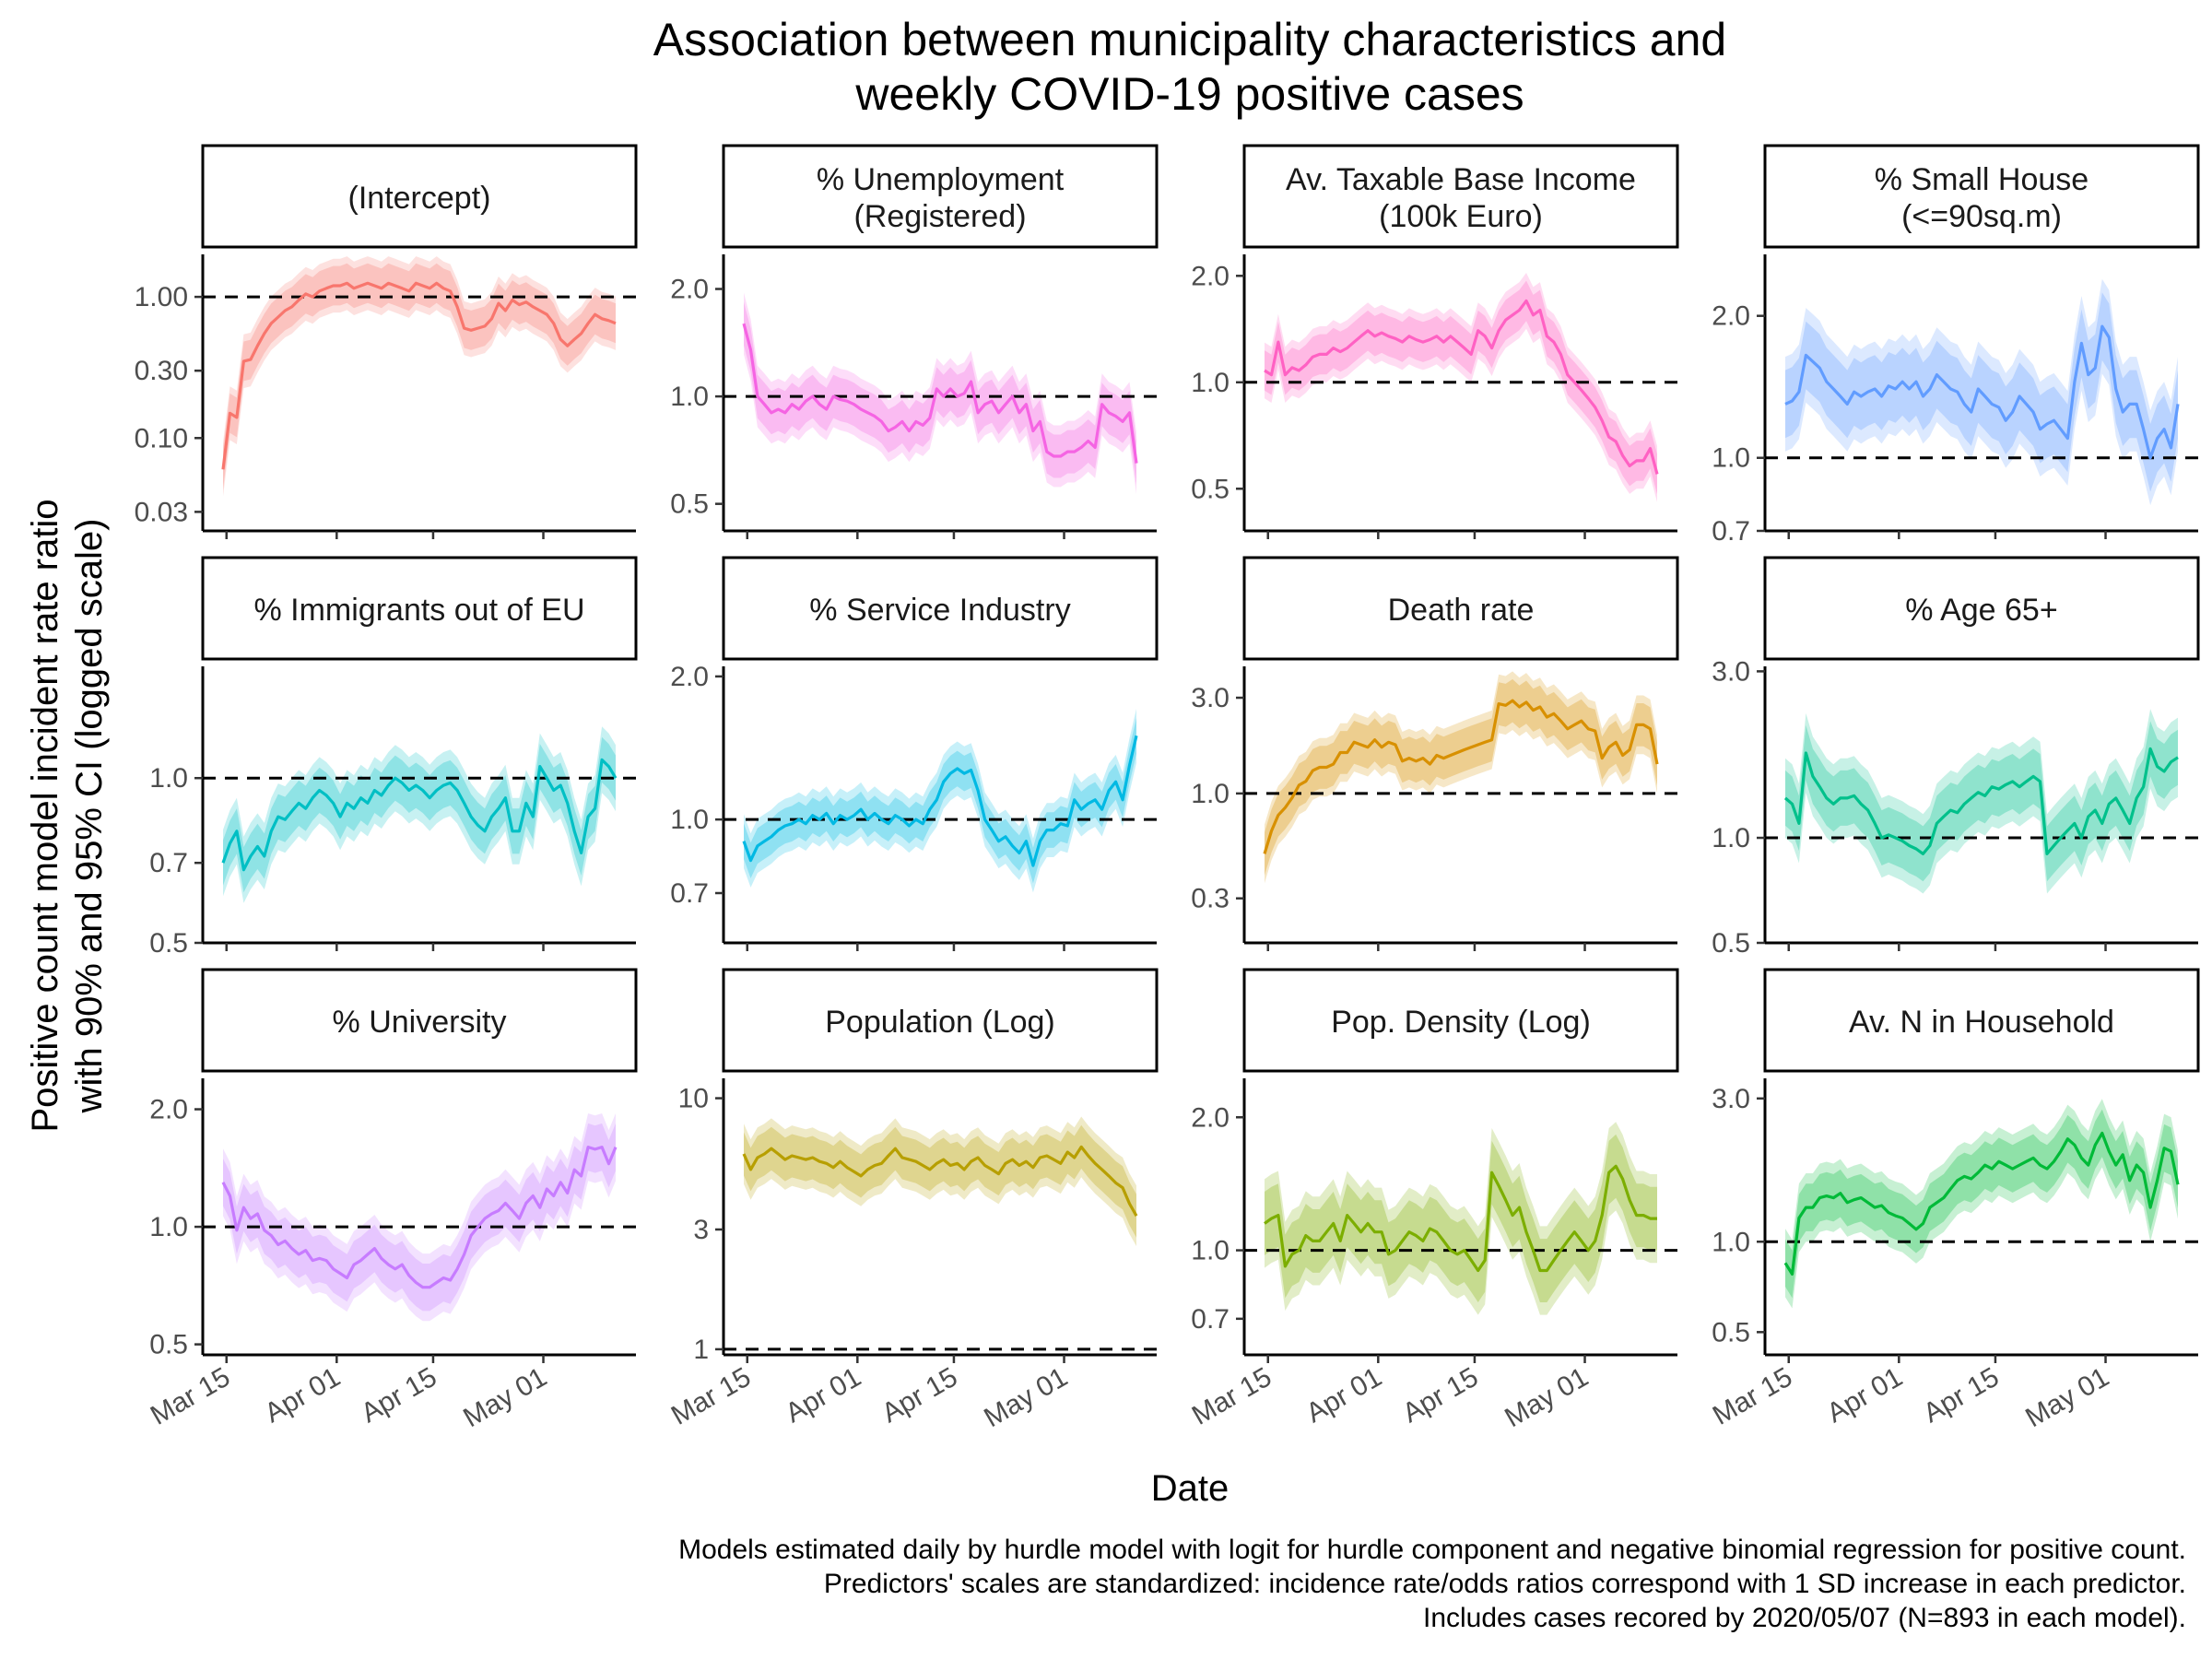  I want to click on panel-unemployment-registered: % Unemployment (Registered) 0.5 1.0 2.0, so click(914, 341).